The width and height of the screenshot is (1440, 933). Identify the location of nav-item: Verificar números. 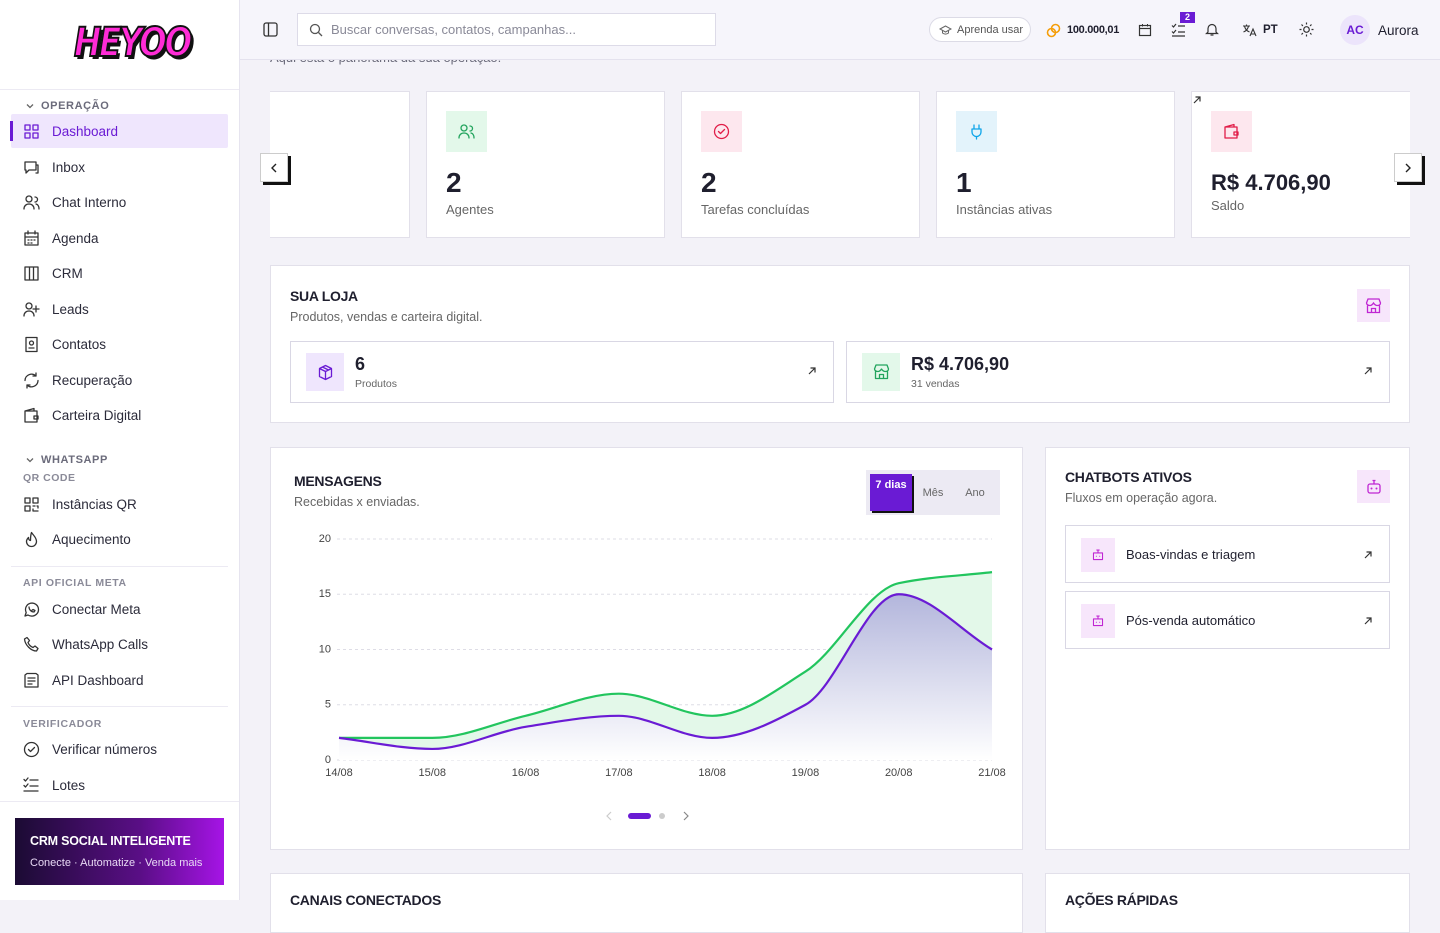
(119, 750).